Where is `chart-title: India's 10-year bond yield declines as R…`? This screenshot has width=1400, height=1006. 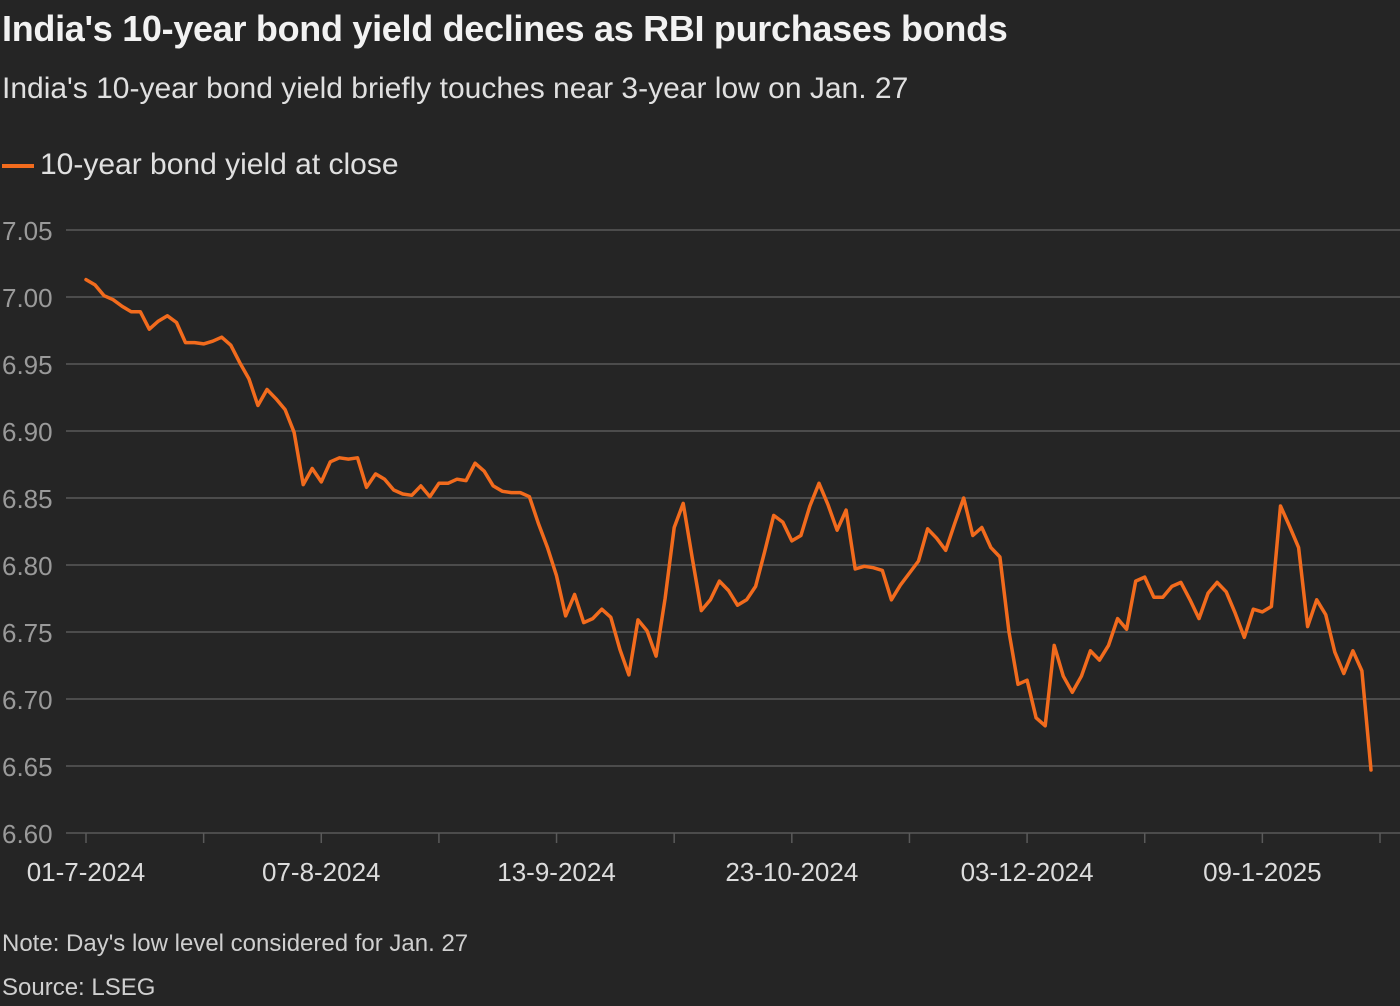 chart-title: India's 10-year bond yield declines as R… is located at coordinates (505, 28).